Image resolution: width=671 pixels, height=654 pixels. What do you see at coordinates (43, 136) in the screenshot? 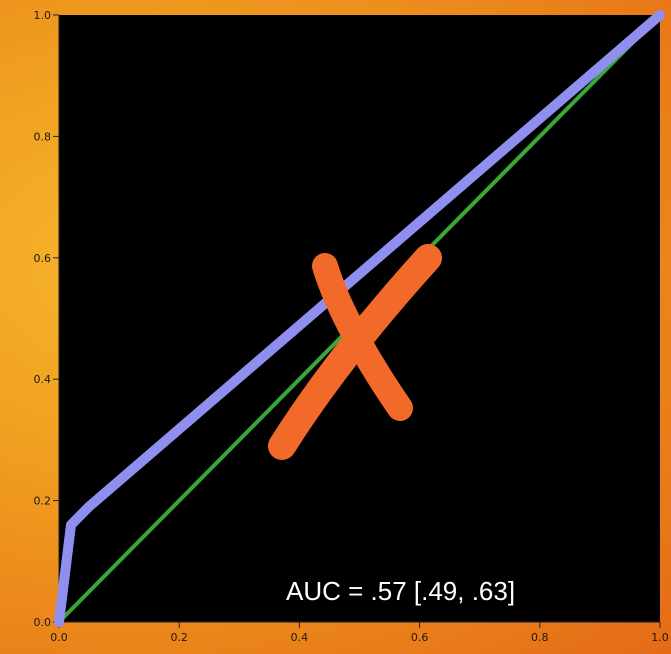
I see `y-tick-label: 0.8` at bounding box center [43, 136].